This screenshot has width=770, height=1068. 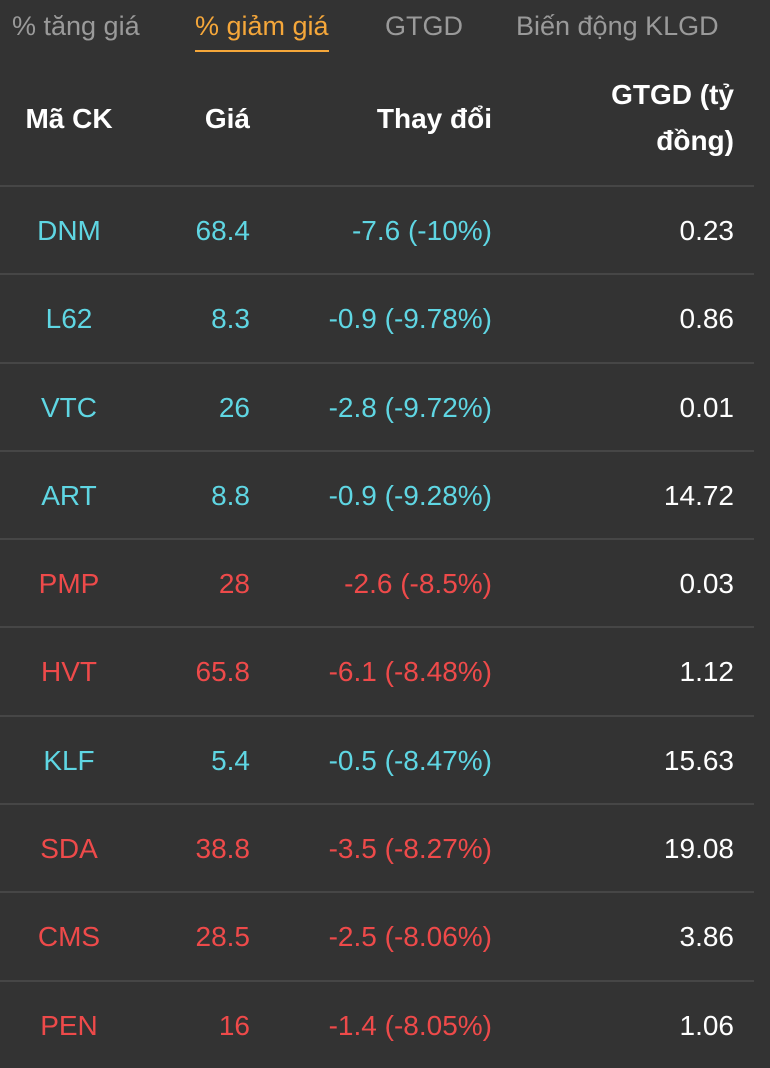 I want to click on stock-code: HVT, so click(x=69, y=672).